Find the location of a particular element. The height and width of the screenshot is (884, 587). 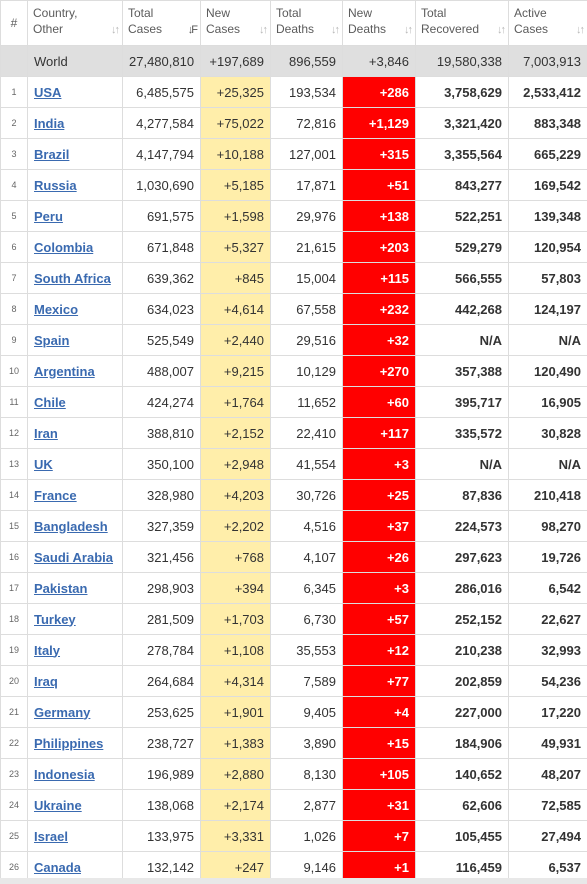

country-link: Peru is located at coordinates (48, 216).